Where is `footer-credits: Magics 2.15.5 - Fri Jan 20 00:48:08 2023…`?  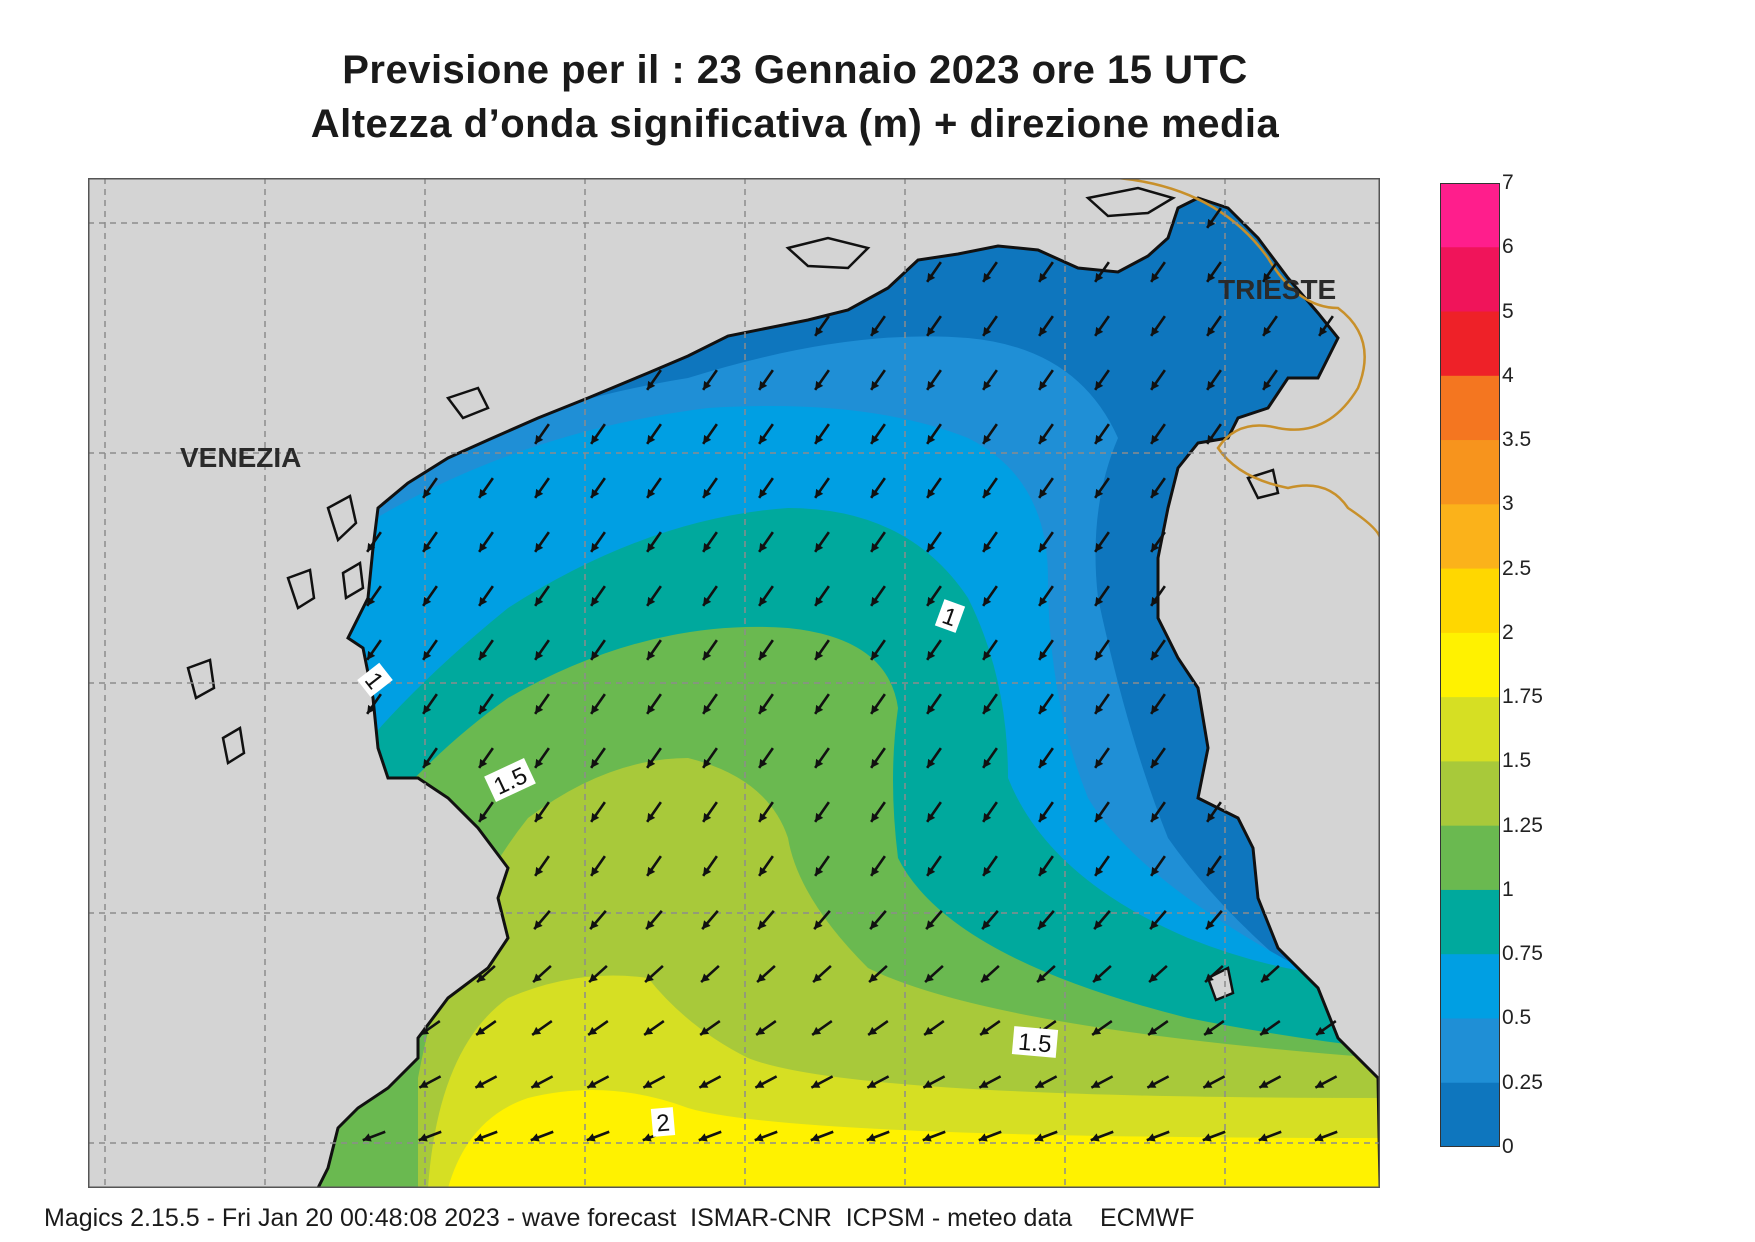
footer-credits: Magics 2.15.5 - Fri Jan 20 00:48:08 2023… is located at coordinates (619, 1218).